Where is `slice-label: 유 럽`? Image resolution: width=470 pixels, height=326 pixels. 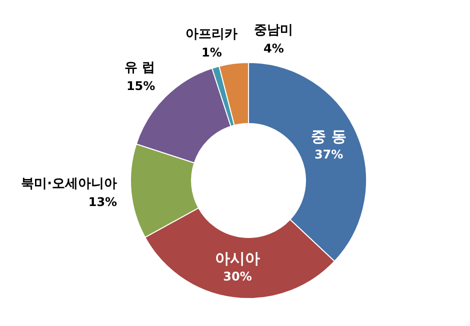
slice-label: 유 럽 is located at coordinates (140, 68).